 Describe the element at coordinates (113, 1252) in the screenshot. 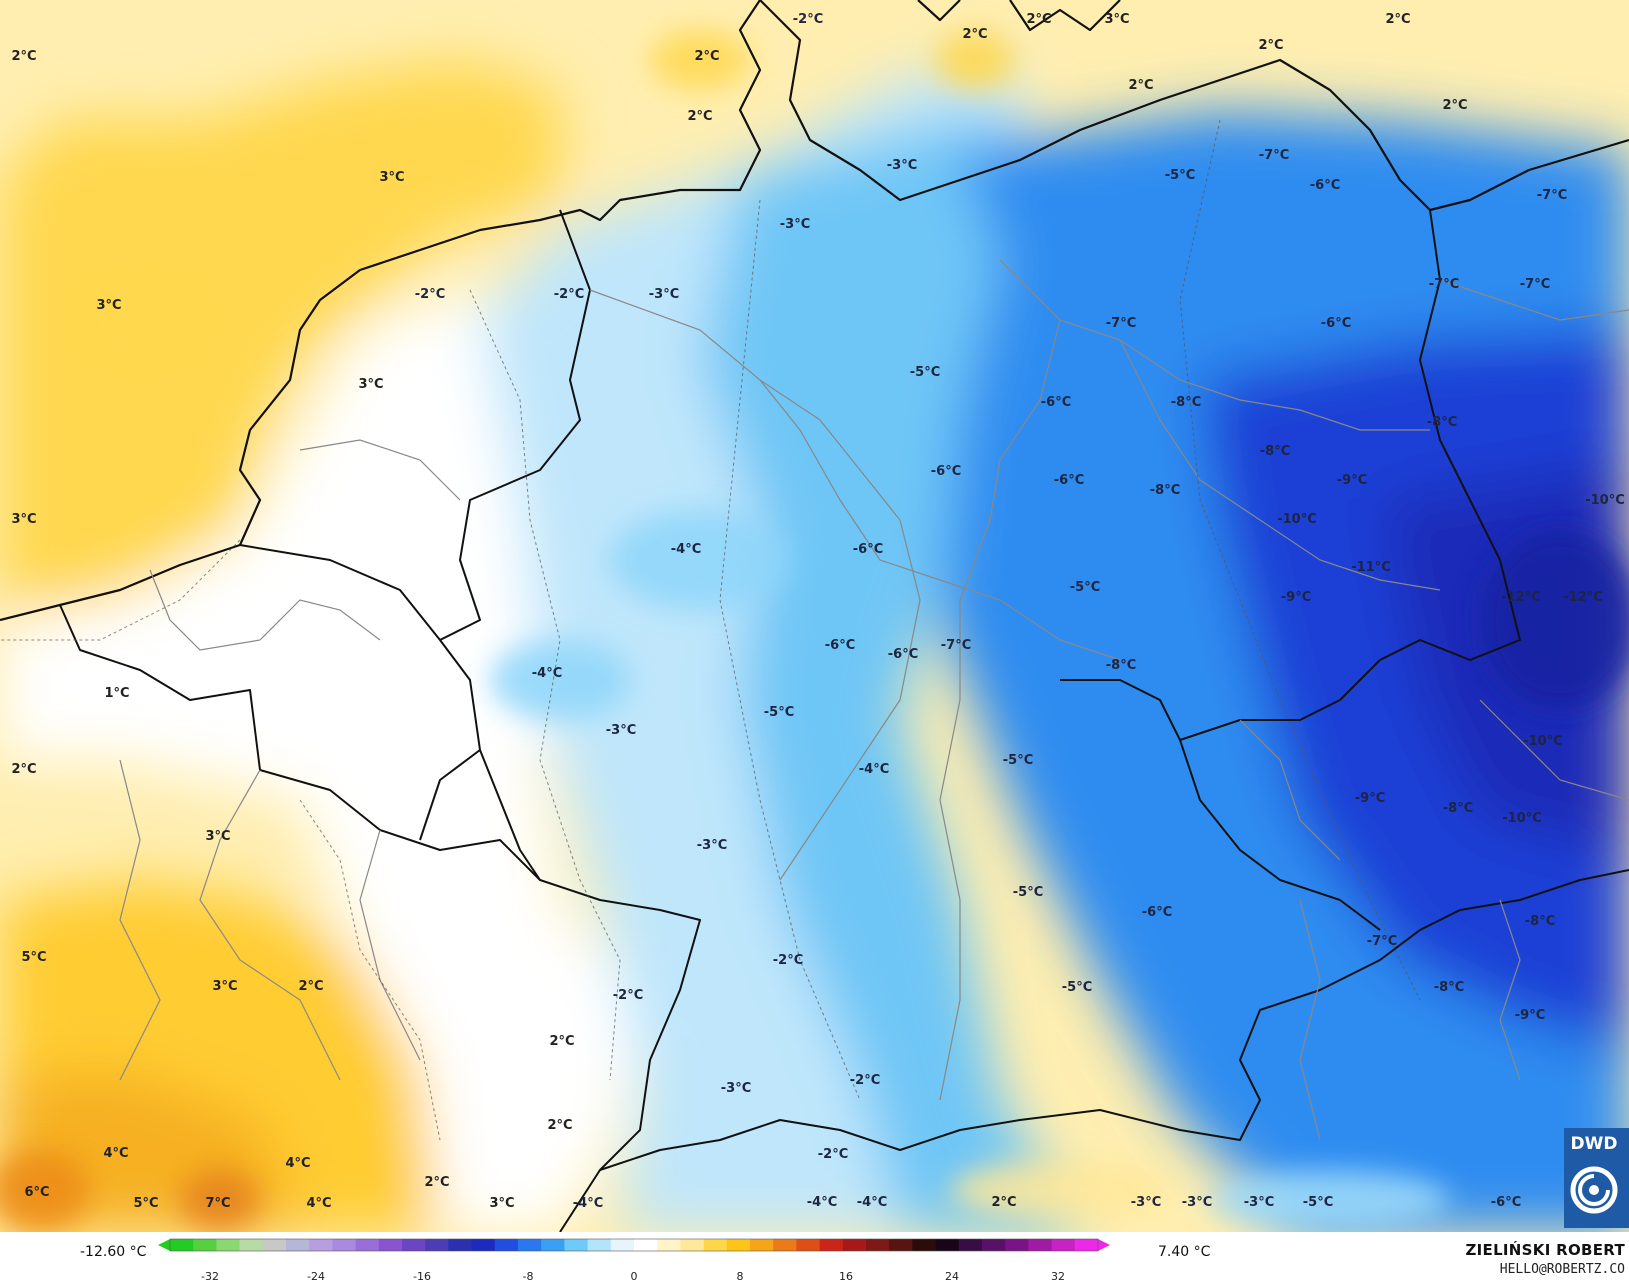

I see `legend-min-value: -12.60 °C` at that location.